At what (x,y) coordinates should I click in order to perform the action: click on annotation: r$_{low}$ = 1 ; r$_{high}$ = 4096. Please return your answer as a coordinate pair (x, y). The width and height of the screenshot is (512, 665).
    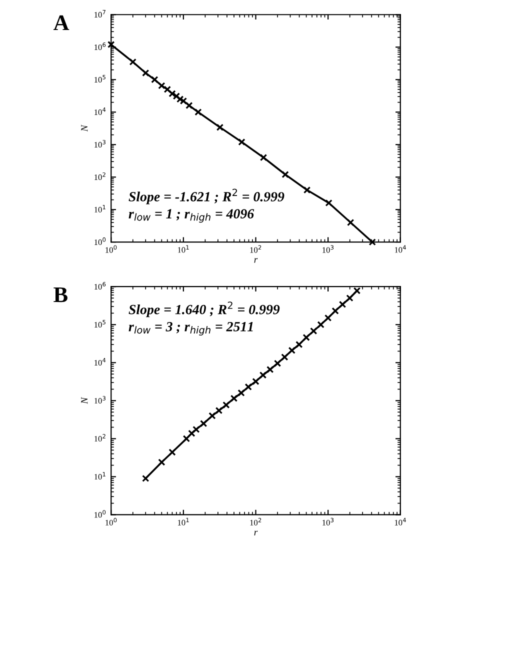
    Looking at the image, I should click on (191, 216).